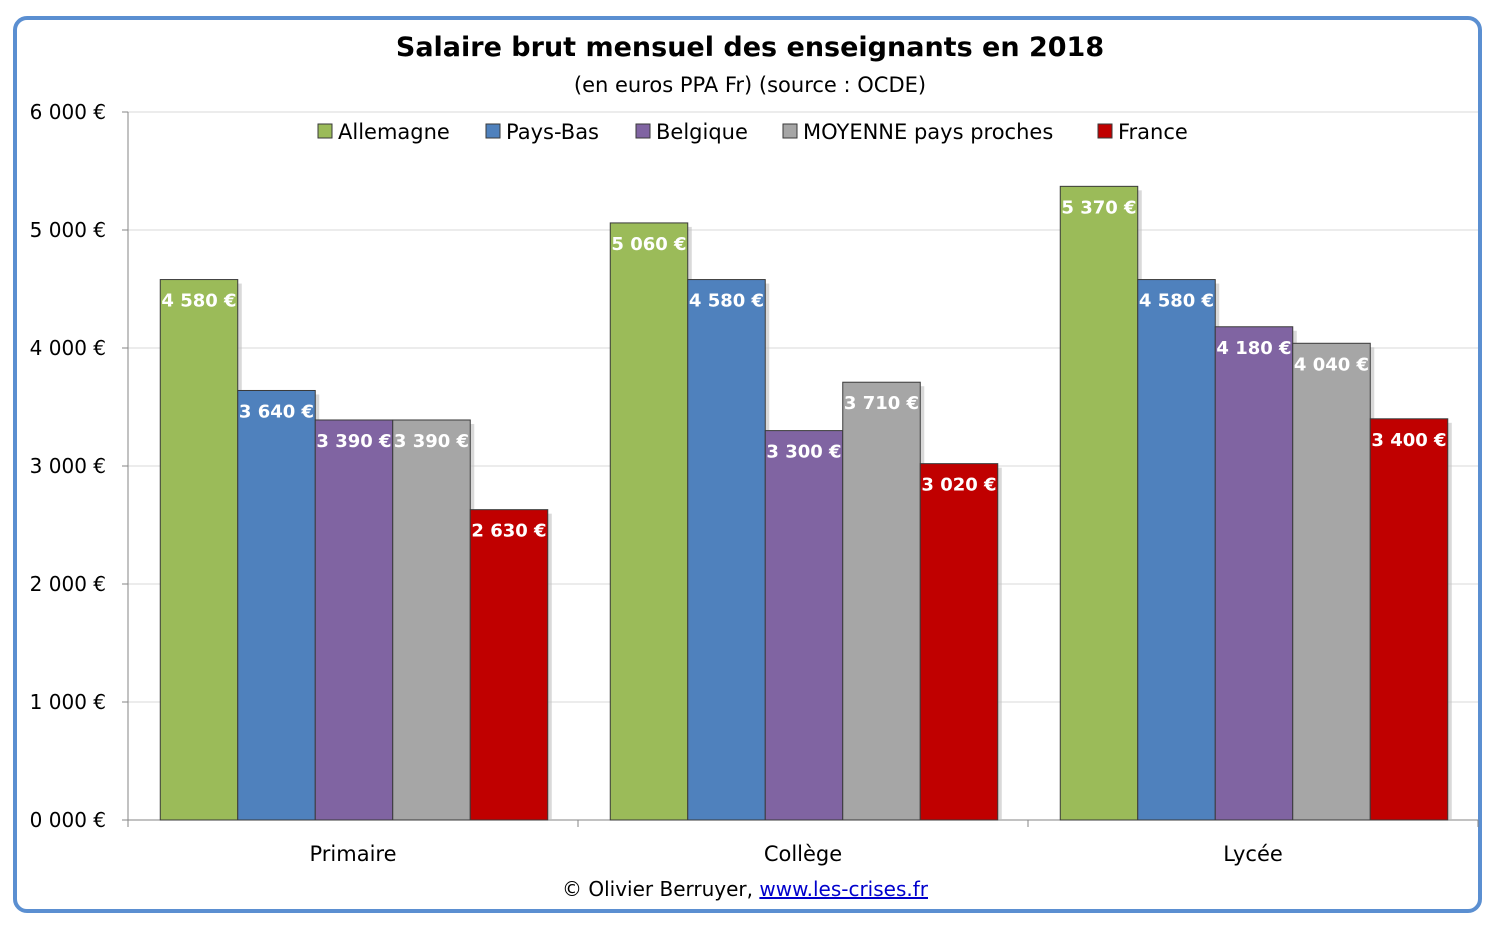 Image resolution: width=1500 pixels, height=931 pixels. Describe the element at coordinates (1153, 132) in the screenshot. I see `legend-label: France` at that location.